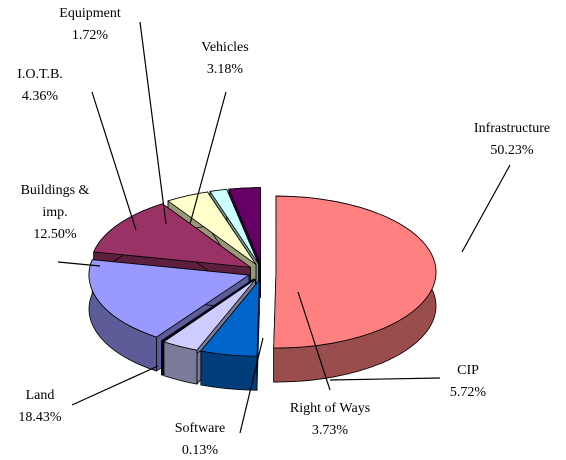 The width and height of the screenshot is (566, 460). I want to click on data-label: Right of Ways 3.73%, so click(330, 420).